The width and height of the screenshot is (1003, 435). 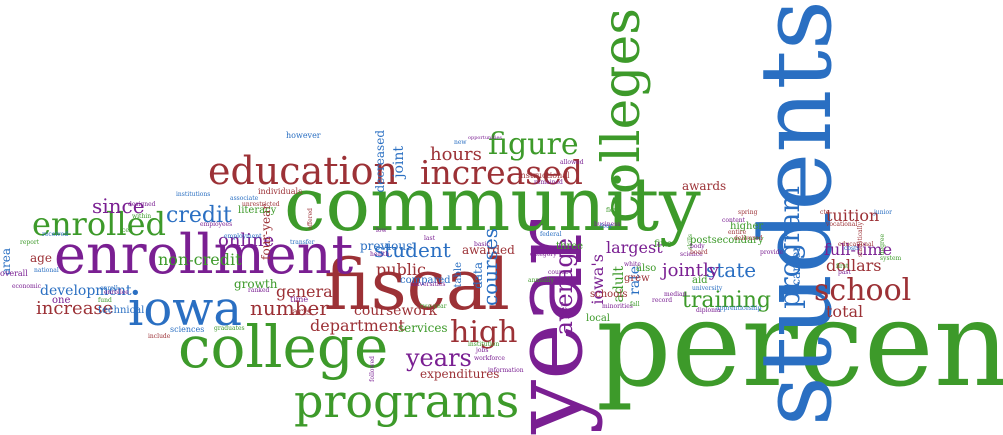 I want to click on word-information: information, so click(x=506, y=370).